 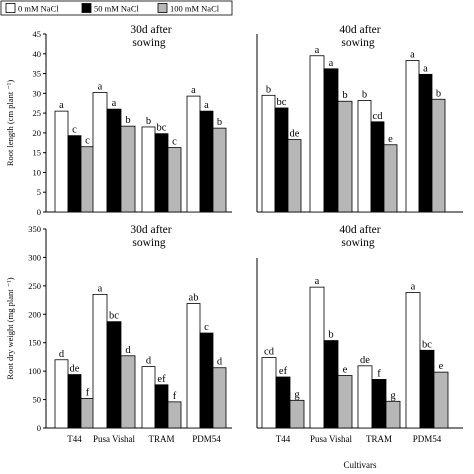 What do you see at coordinates (283, 371) in the screenshot?
I see `data-label: ef` at bounding box center [283, 371].